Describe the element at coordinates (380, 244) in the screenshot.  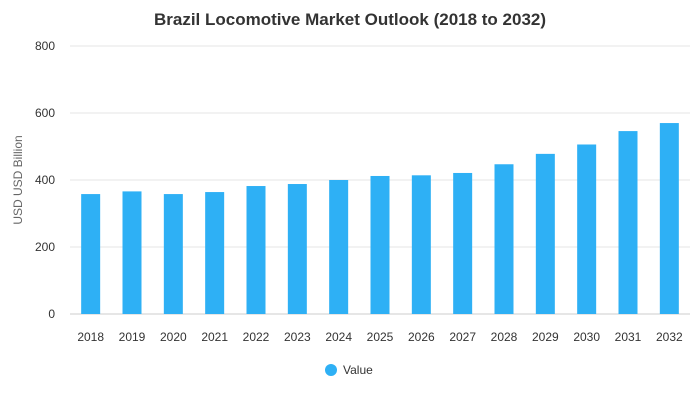
I see `bar-2025` at that location.